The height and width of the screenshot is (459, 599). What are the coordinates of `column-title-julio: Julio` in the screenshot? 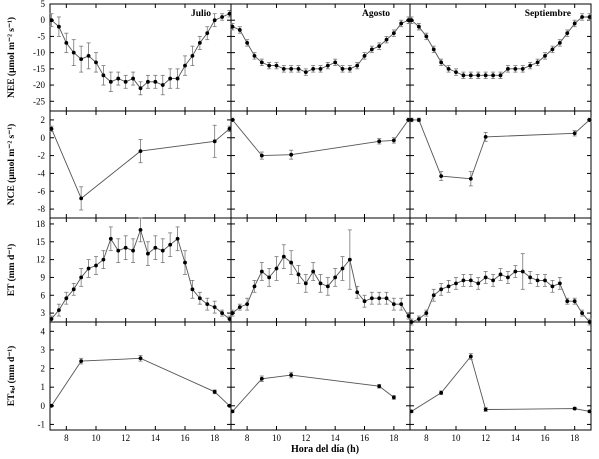 It's located at (201, 14).